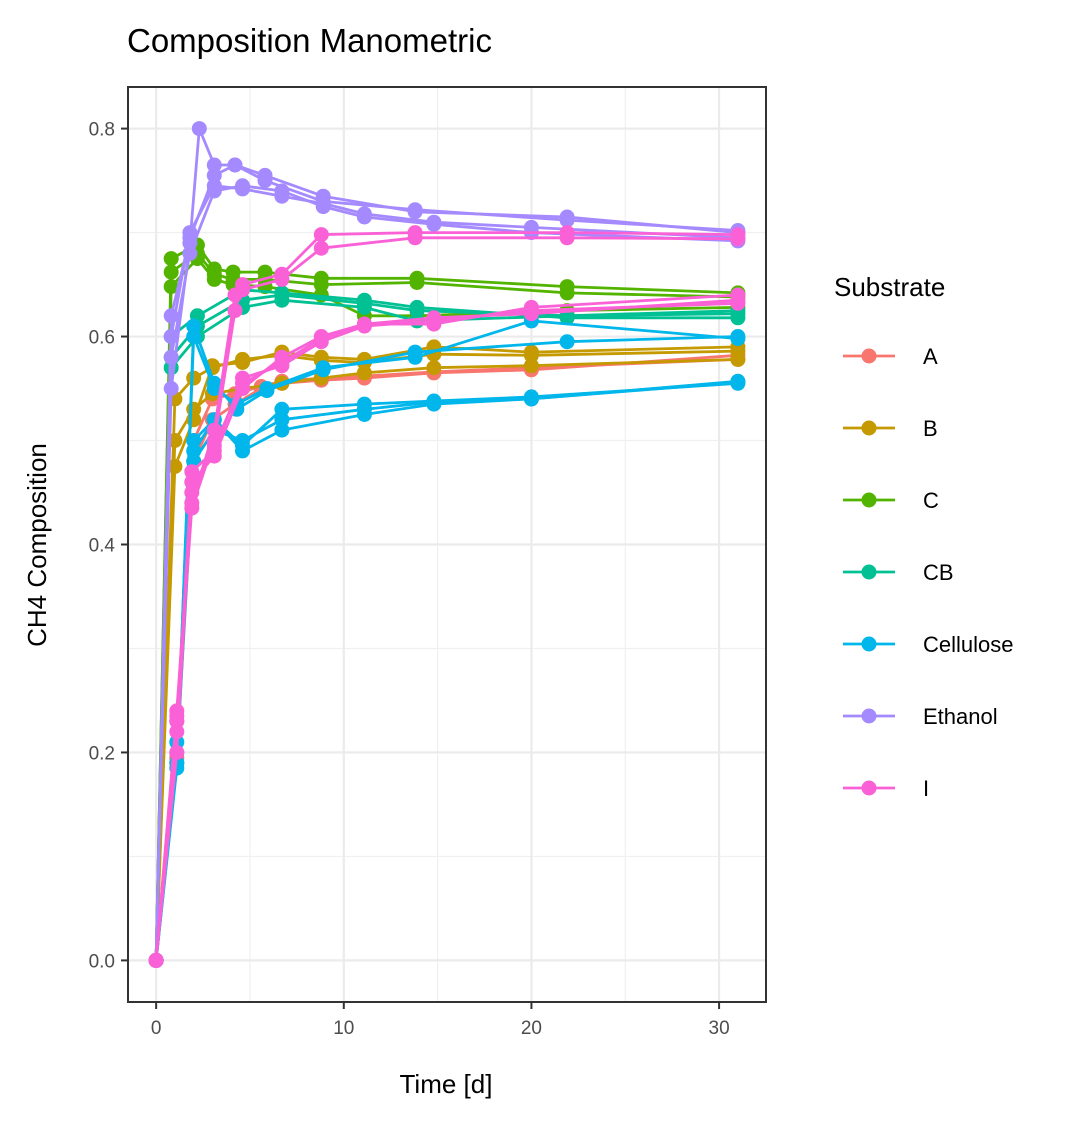 The image size is (1081, 1125). I want to click on legend-item-Ethanol: Ethanol, so click(920, 716).